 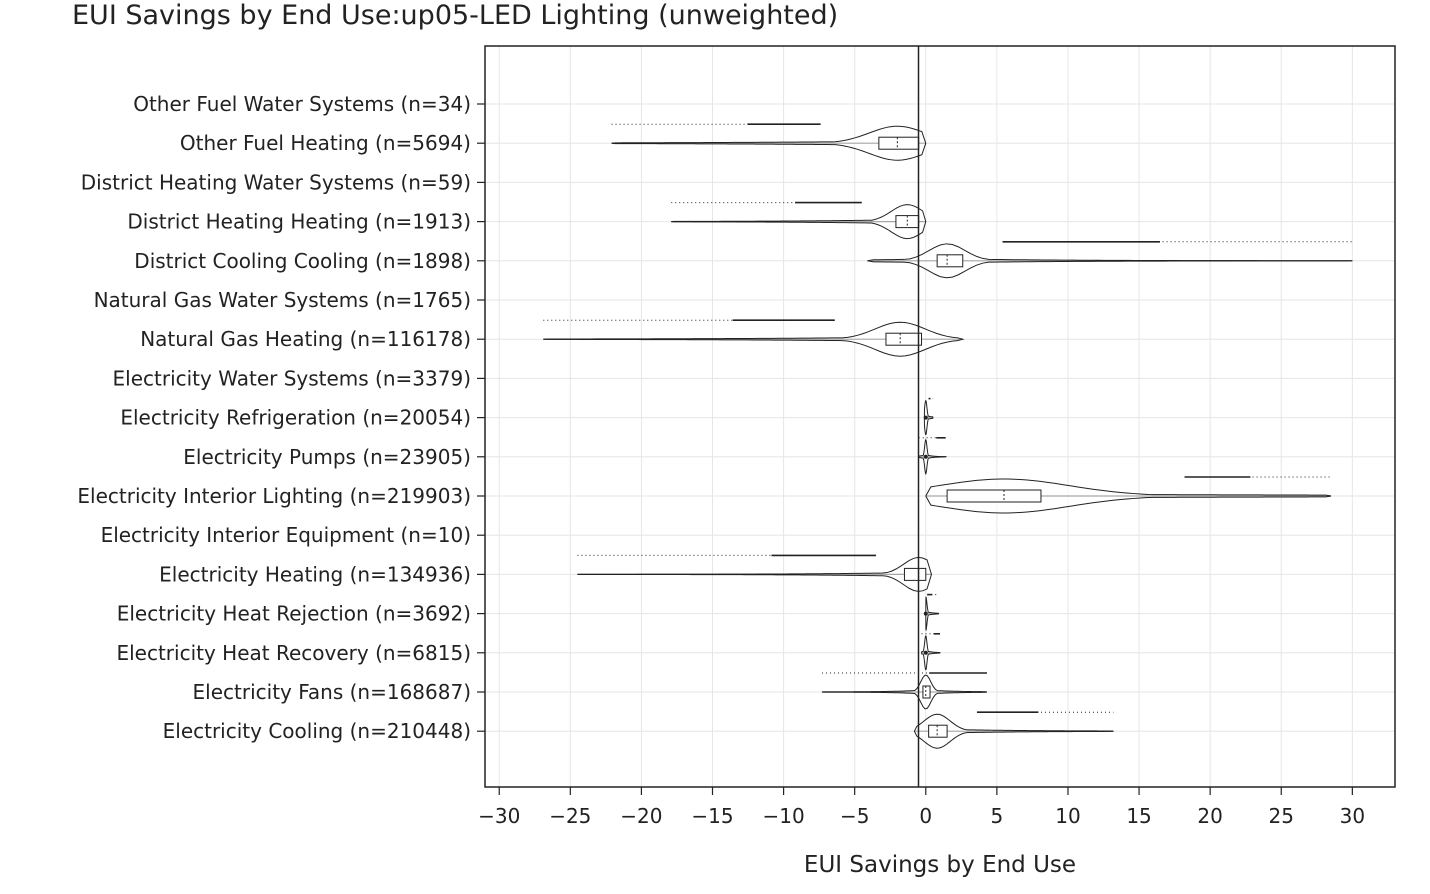 I want to click on y-category-label: District Heating Heating (n=1913), so click(x=299, y=222).